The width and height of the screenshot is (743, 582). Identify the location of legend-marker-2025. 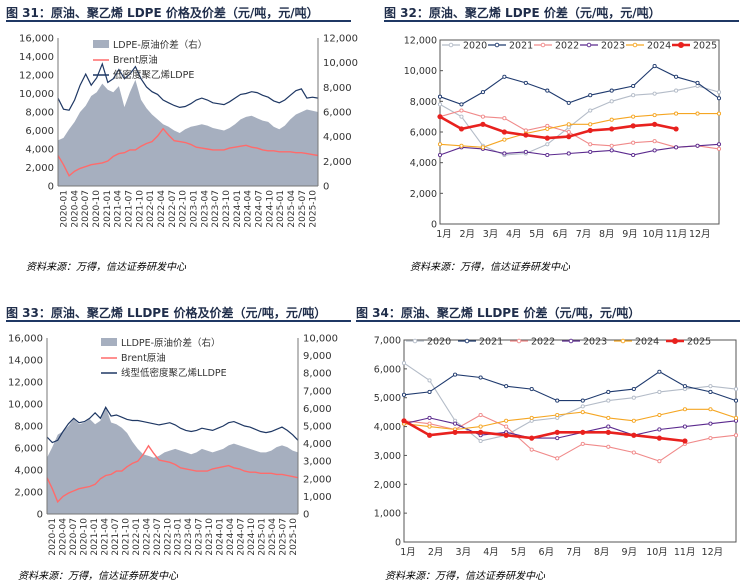
(681, 45).